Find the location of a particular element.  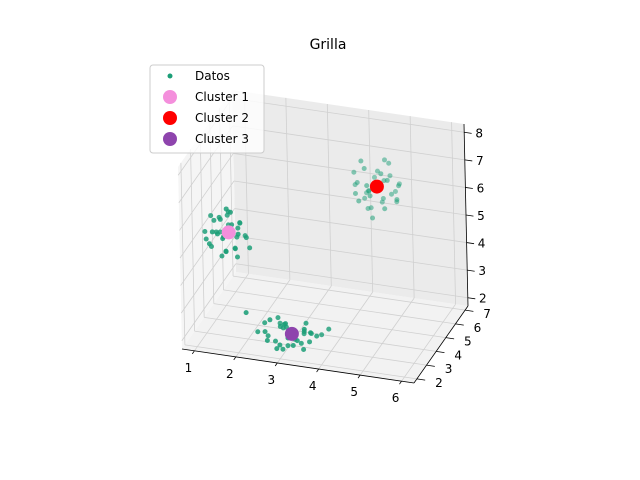

chart-title: Grilla is located at coordinates (328, 45).